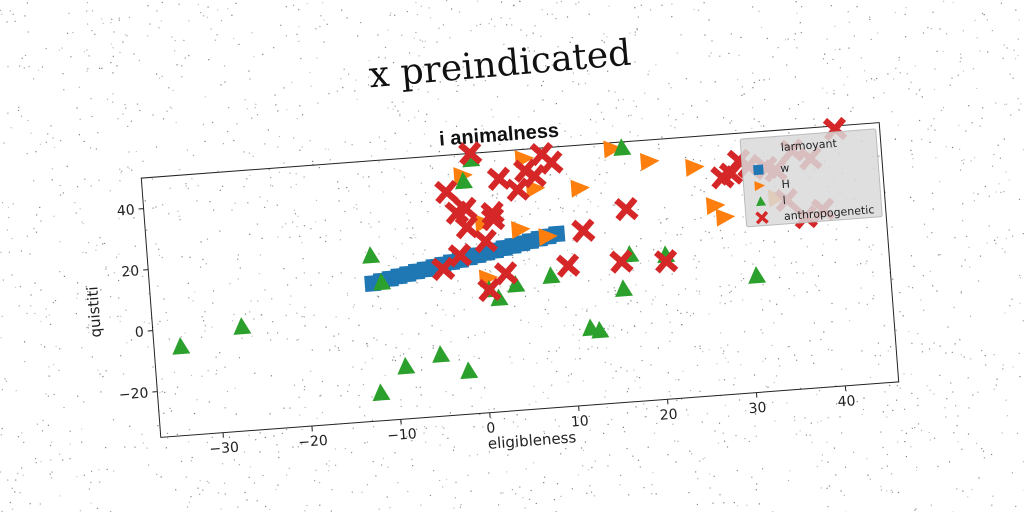  What do you see at coordinates (785, 185) in the screenshot?
I see `legend-label-H: H` at bounding box center [785, 185].